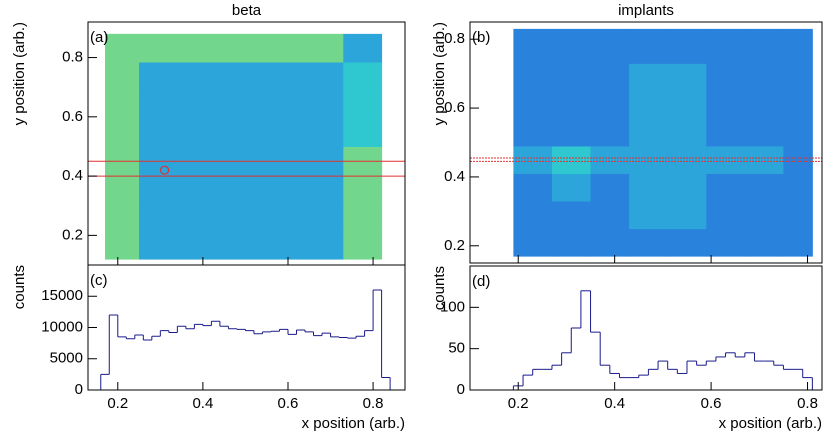  I want to click on y-tick-label: 15000, so click(62, 295).